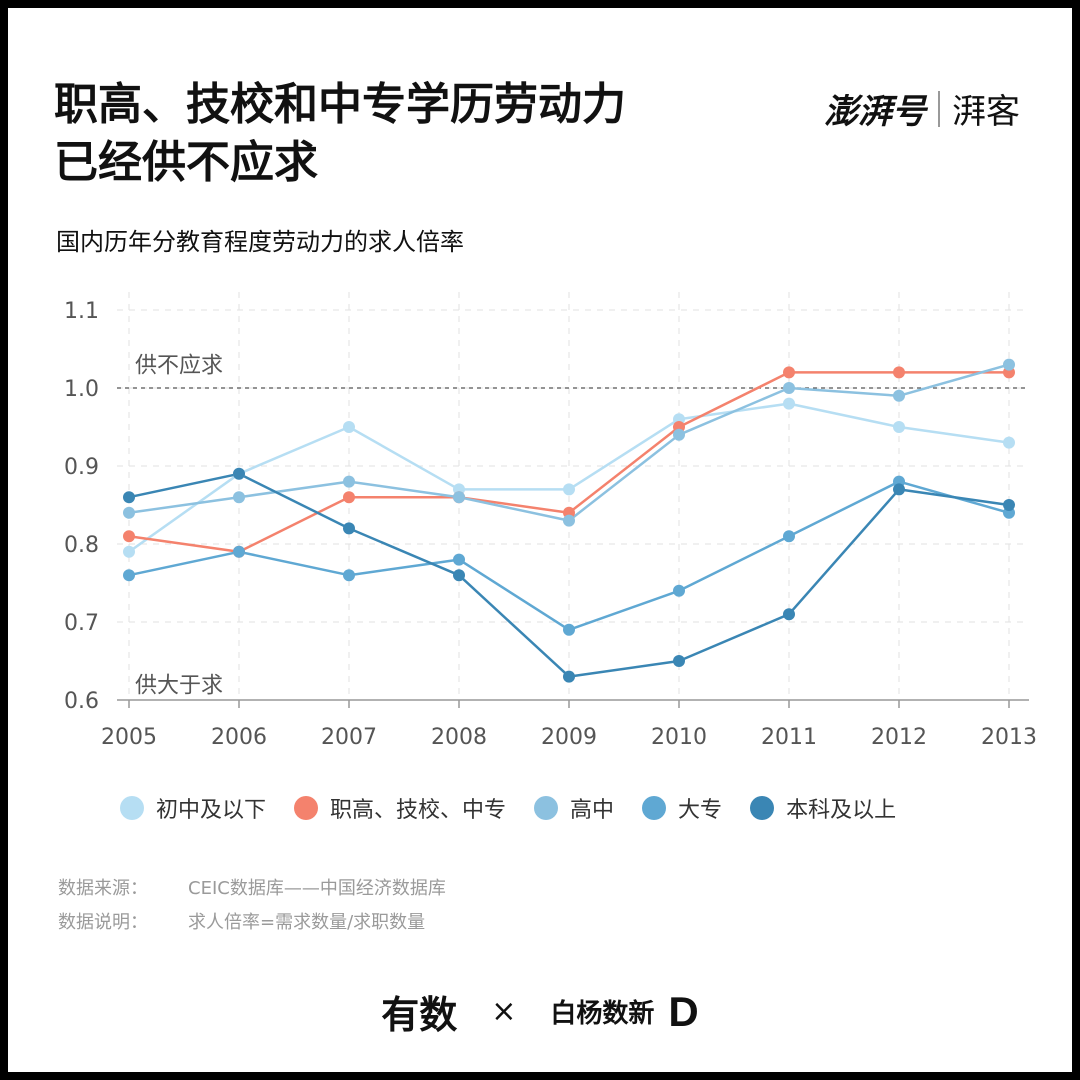 Image resolution: width=1080 pixels, height=1080 pixels. Describe the element at coordinates (899, 395) in the screenshot. I see `series-2-point-2012` at that location.